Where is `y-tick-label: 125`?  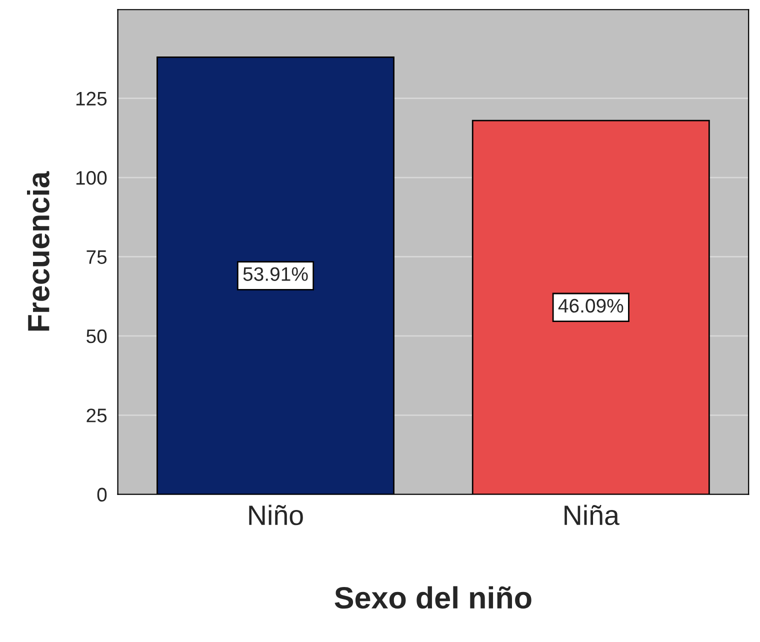
y-tick-label: 125 is located at coordinates (91, 99).